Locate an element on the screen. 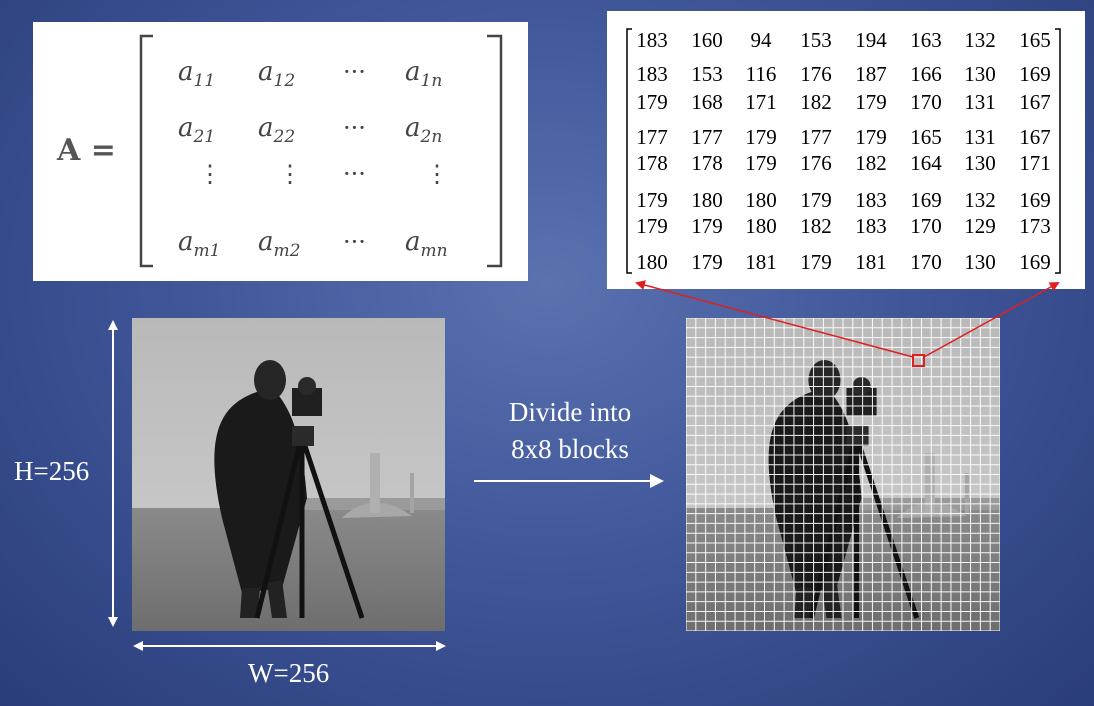 The width and height of the screenshot is (1094, 706). matrix-a-entry: a22 is located at coordinates (276, 130).